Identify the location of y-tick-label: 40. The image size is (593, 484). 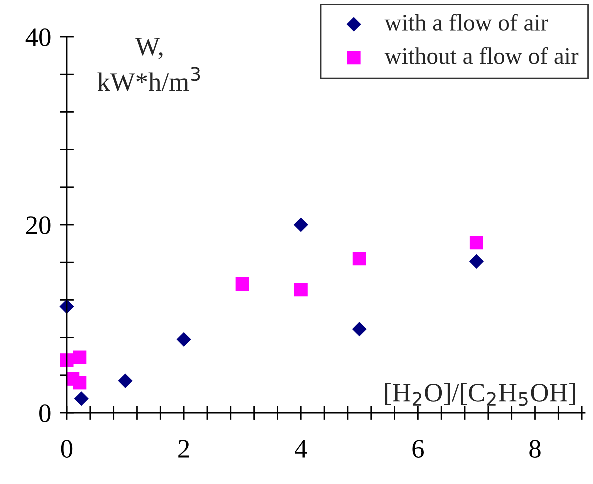
(38, 37).